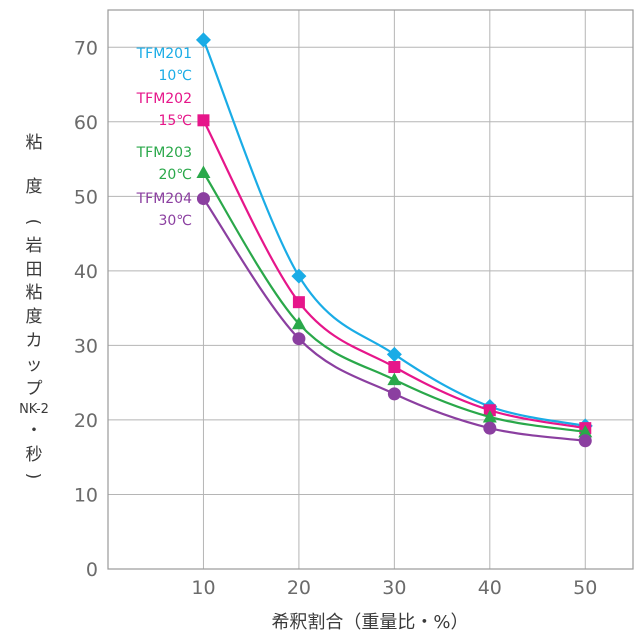 The width and height of the screenshot is (637, 635). What do you see at coordinates (34, 409) in the screenshot?
I see `y-axis-label-char: NK-2` at bounding box center [34, 409].